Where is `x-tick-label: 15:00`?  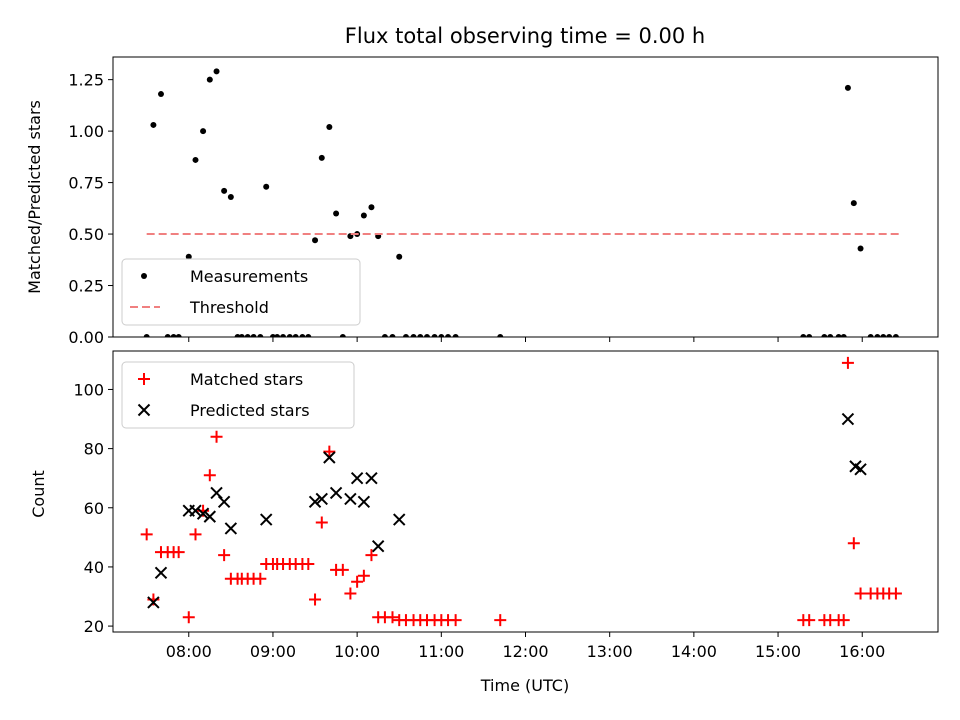 x-tick-label: 15:00 is located at coordinates (778, 651).